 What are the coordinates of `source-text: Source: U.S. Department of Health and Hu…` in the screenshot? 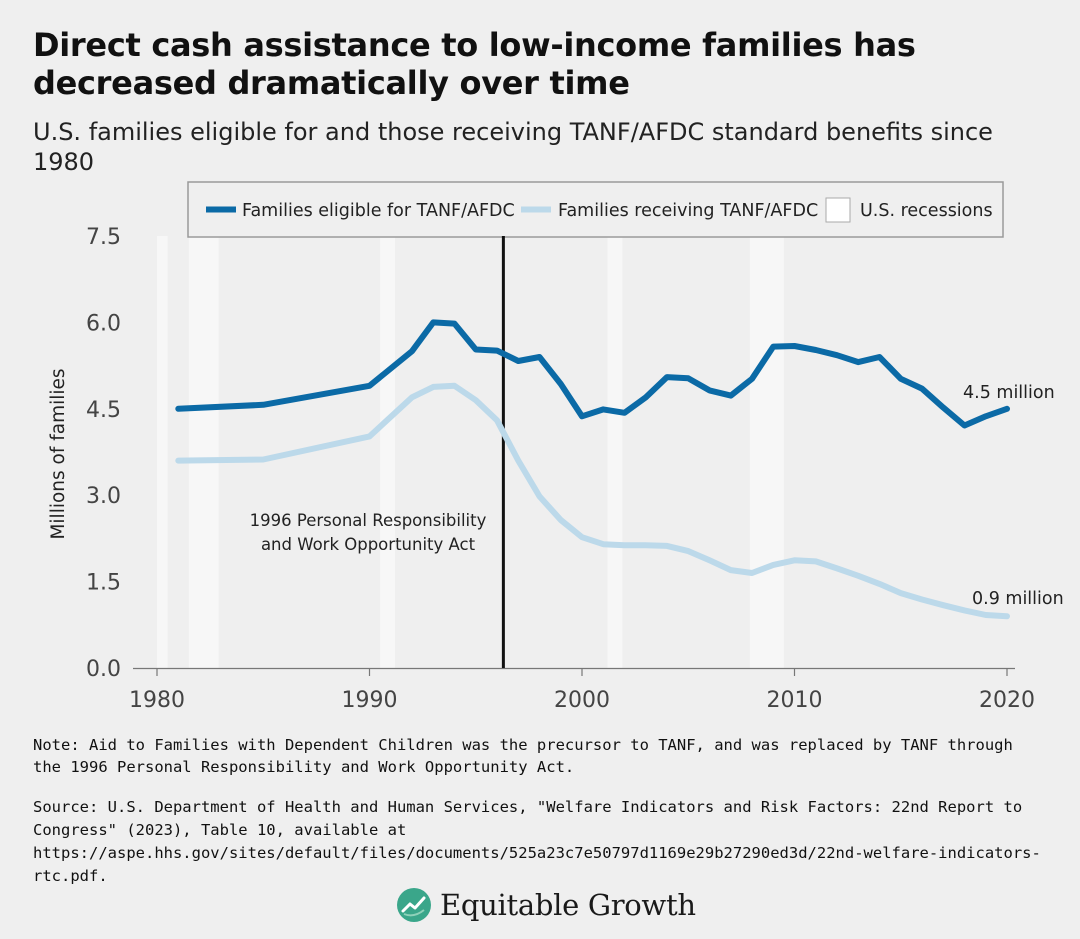 It's located at (537, 841).